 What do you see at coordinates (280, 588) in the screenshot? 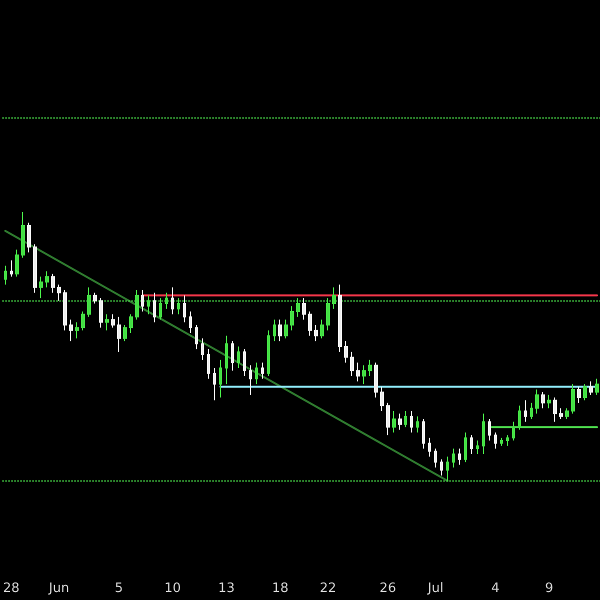
I see `x-tick-label: 18` at bounding box center [280, 588].